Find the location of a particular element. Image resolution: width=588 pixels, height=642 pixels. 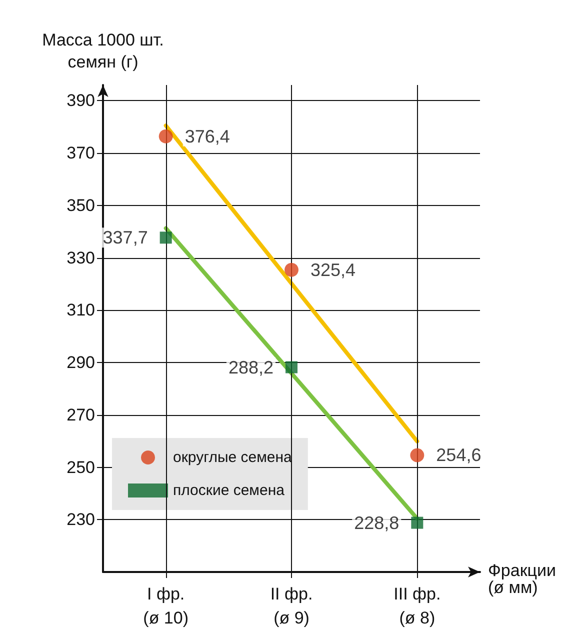

data-label: 337,7 is located at coordinates (125, 238).